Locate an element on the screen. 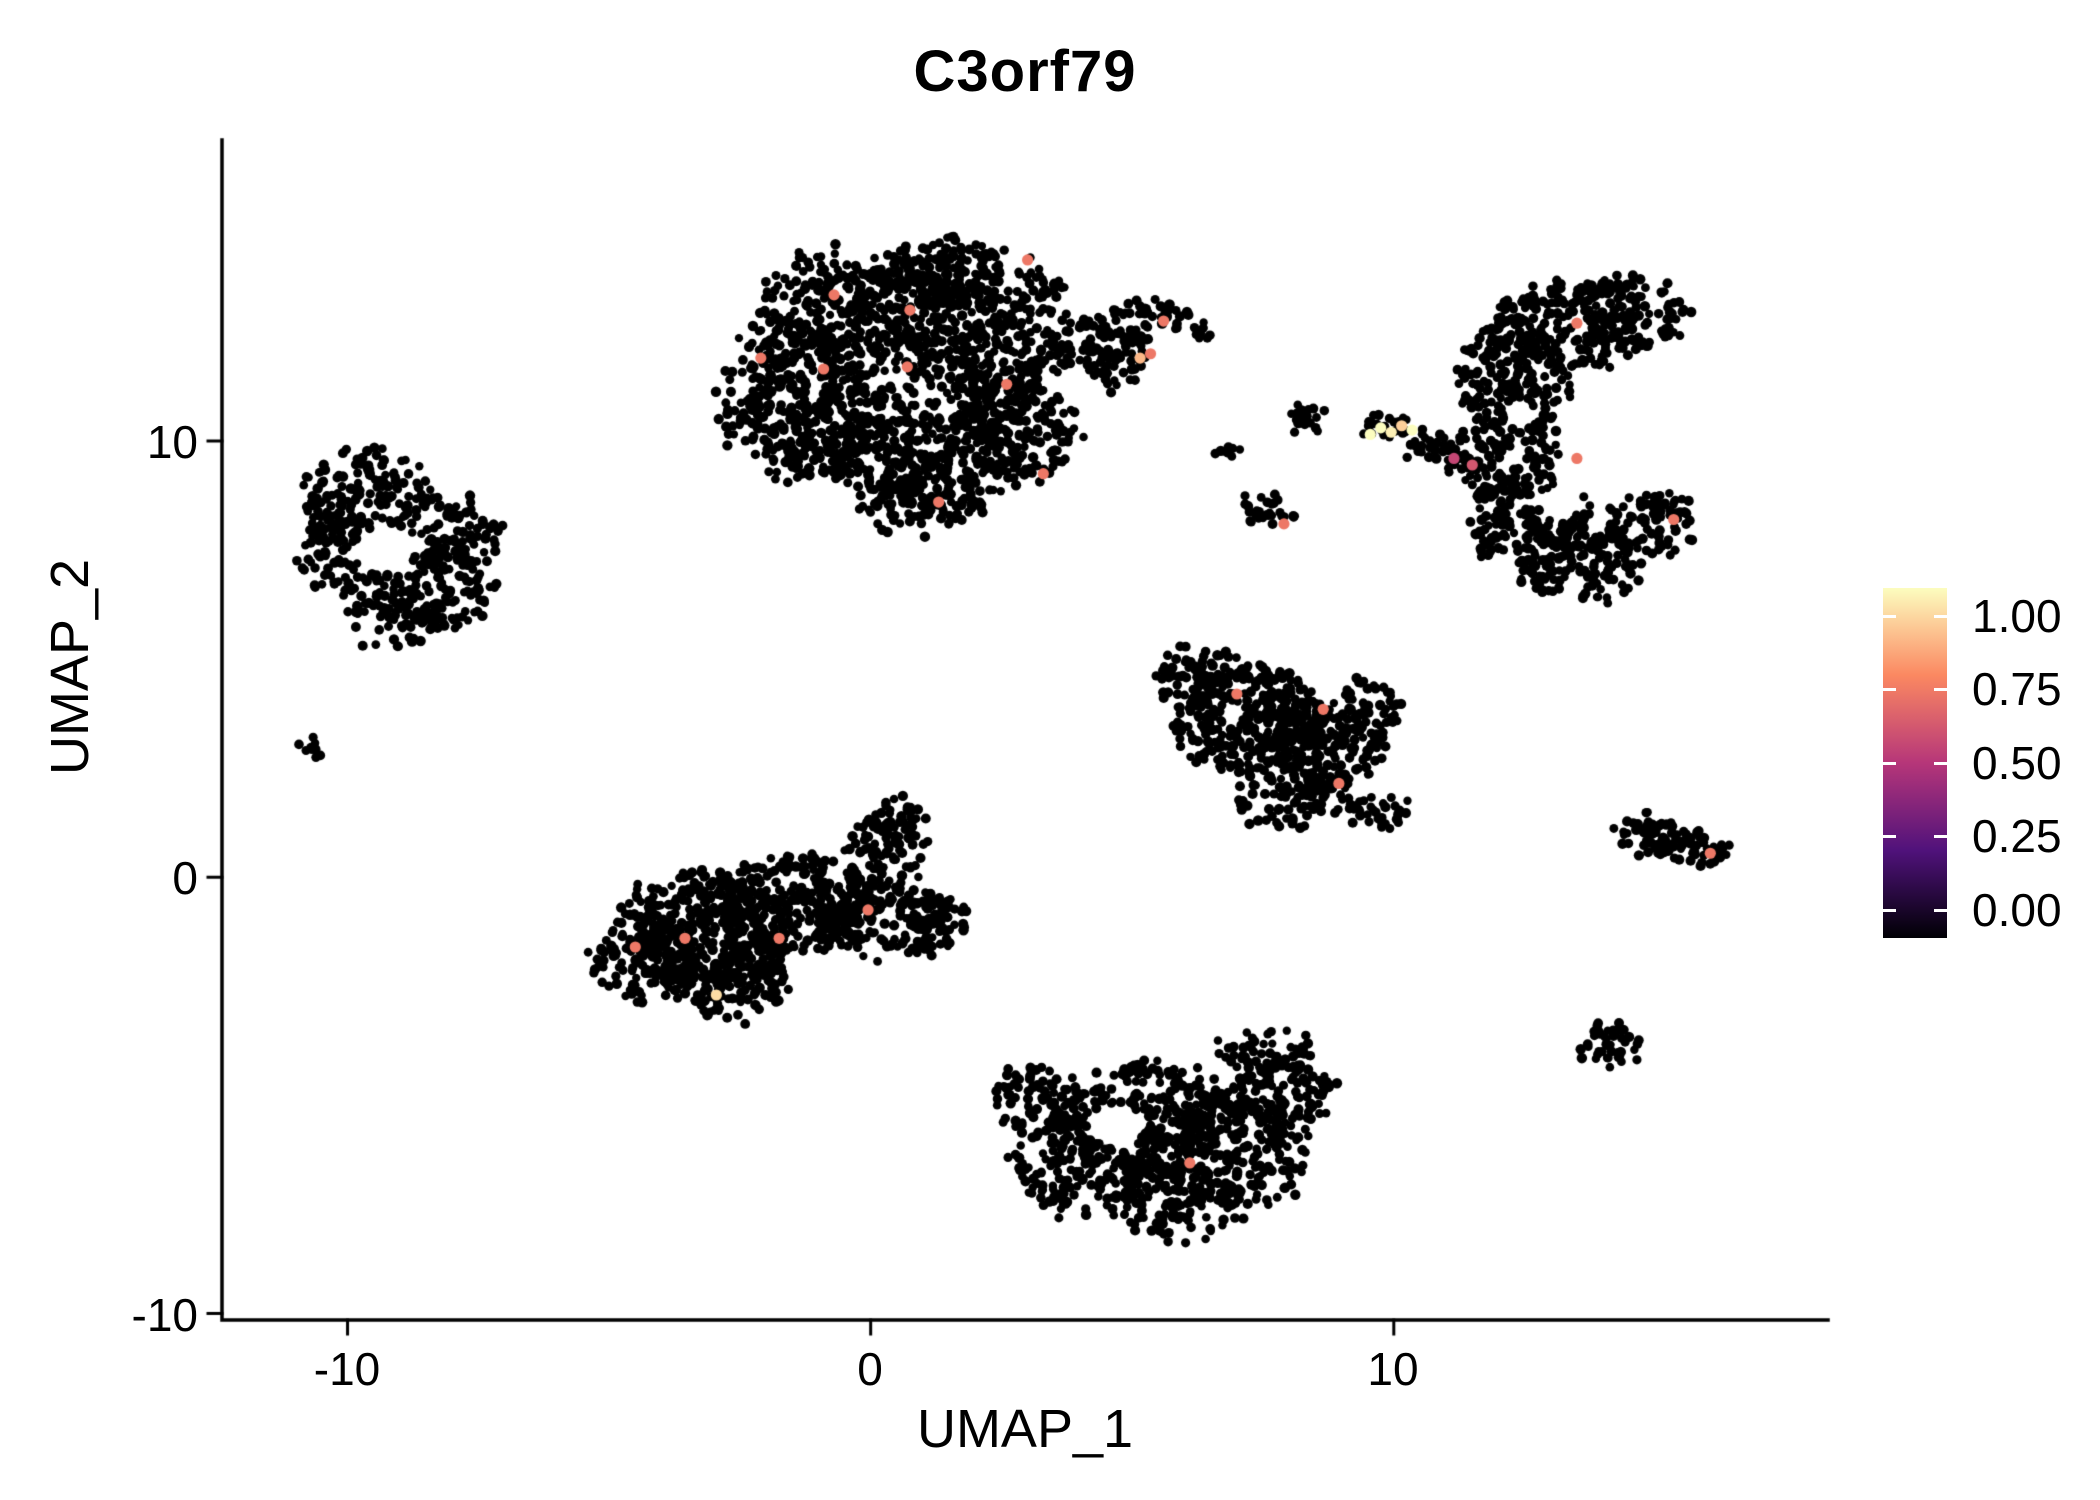 The height and width of the screenshot is (1500, 2100). plot-title: C3orf79 is located at coordinates (1025, 71).